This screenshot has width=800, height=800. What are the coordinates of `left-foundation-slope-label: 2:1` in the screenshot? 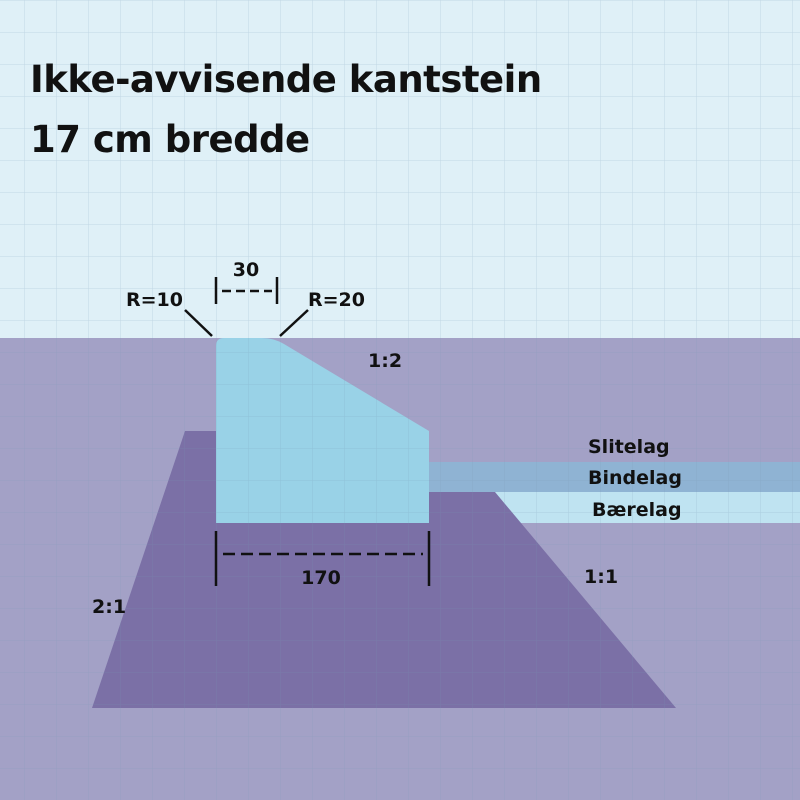 It's located at (109, 607).